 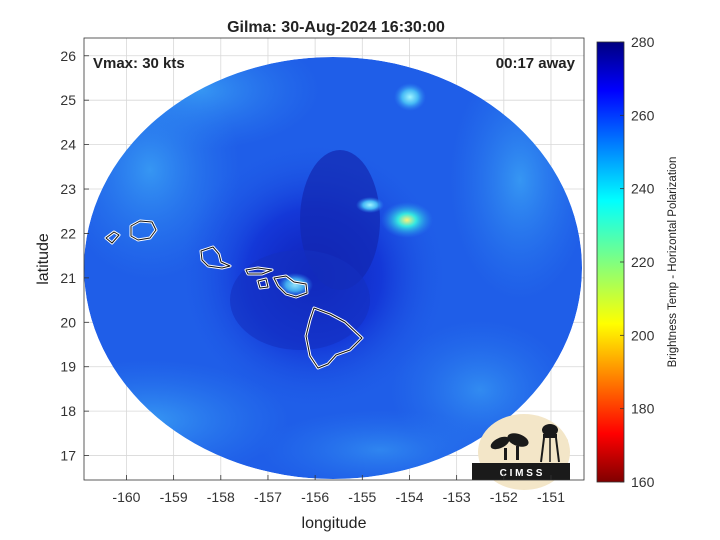 What do you see at coordinates (234, 294) in the screenshot?
I see `island-coastlines` at bounding box center [234, 294].